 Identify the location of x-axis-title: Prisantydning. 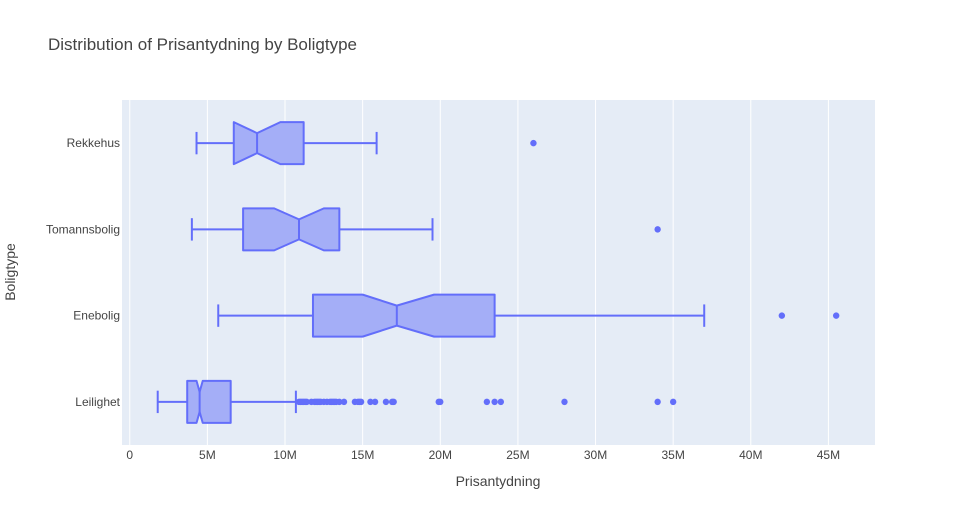
(498, 481).